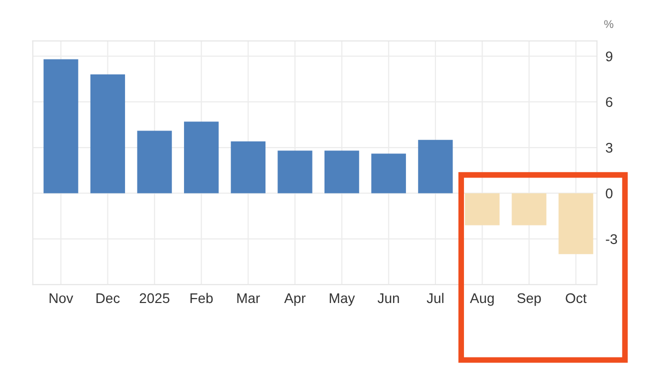 The image size is (656, 372). Describe the element at coordinates (529, 299) in the screenshot. I see `x-tick-label: Sep` at that location.